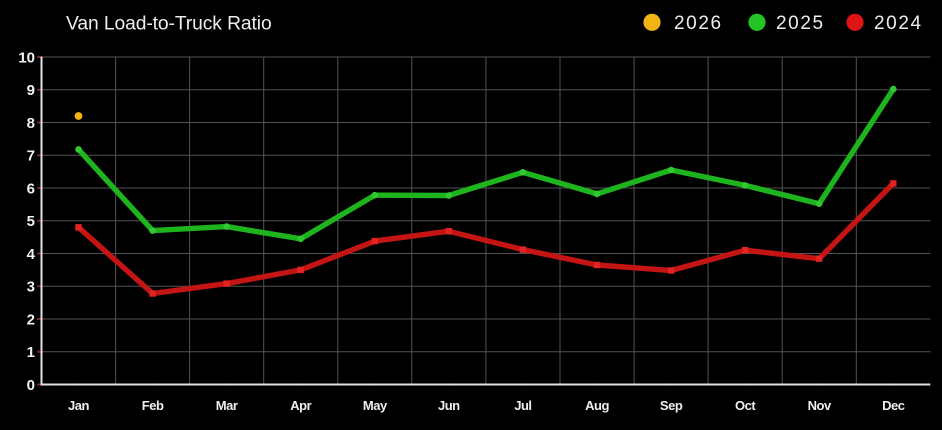 The image size is (942, 430). Describe the element at coordinates (300, 405) in the screenshot. I see `svg-text: Apr` at that location.